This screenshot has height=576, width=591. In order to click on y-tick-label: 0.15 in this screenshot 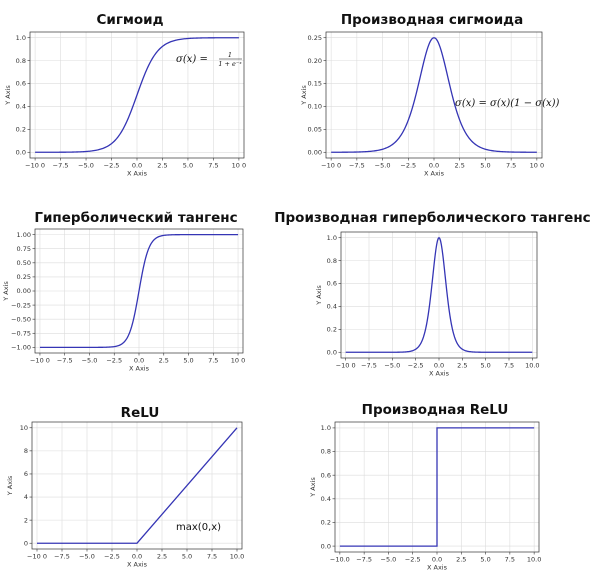, I will do `click(315, 84)`.